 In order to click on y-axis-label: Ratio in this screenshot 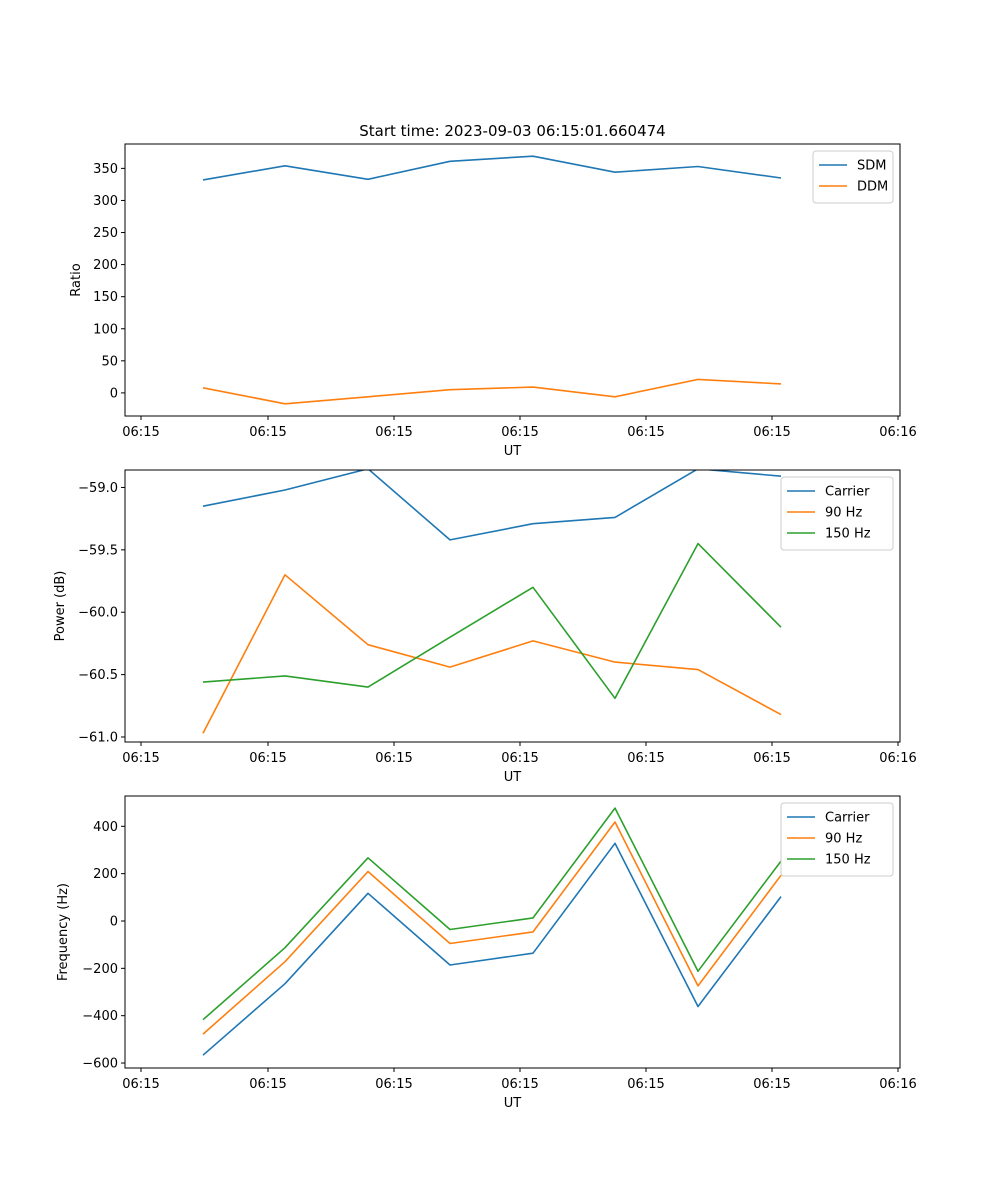, I will do `click(76, 279)`.